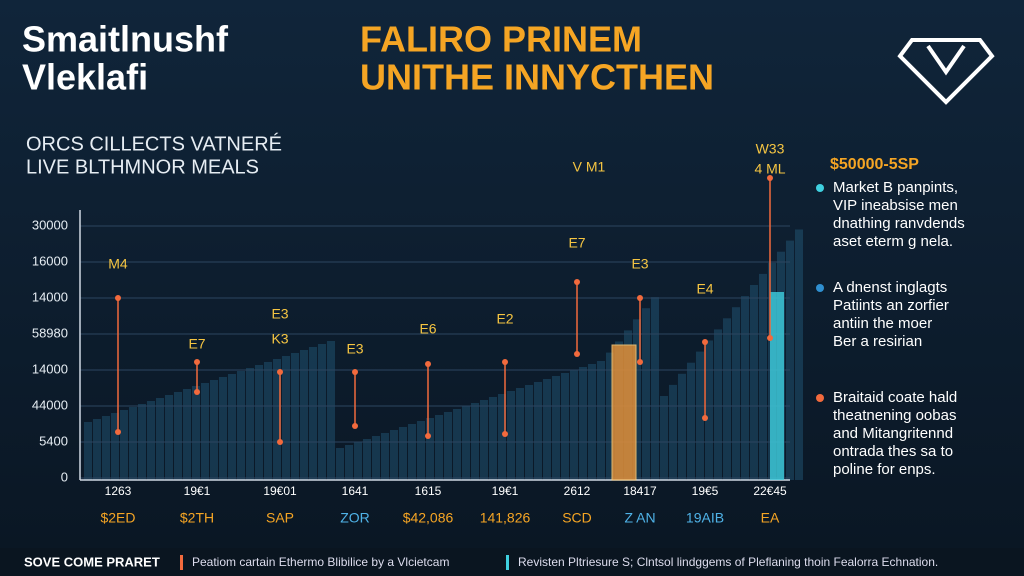 The image size is (1024, 576). Describe the element at coordinates (505, 491) in the screenshot. I see `column-year: 19€1` at that location.